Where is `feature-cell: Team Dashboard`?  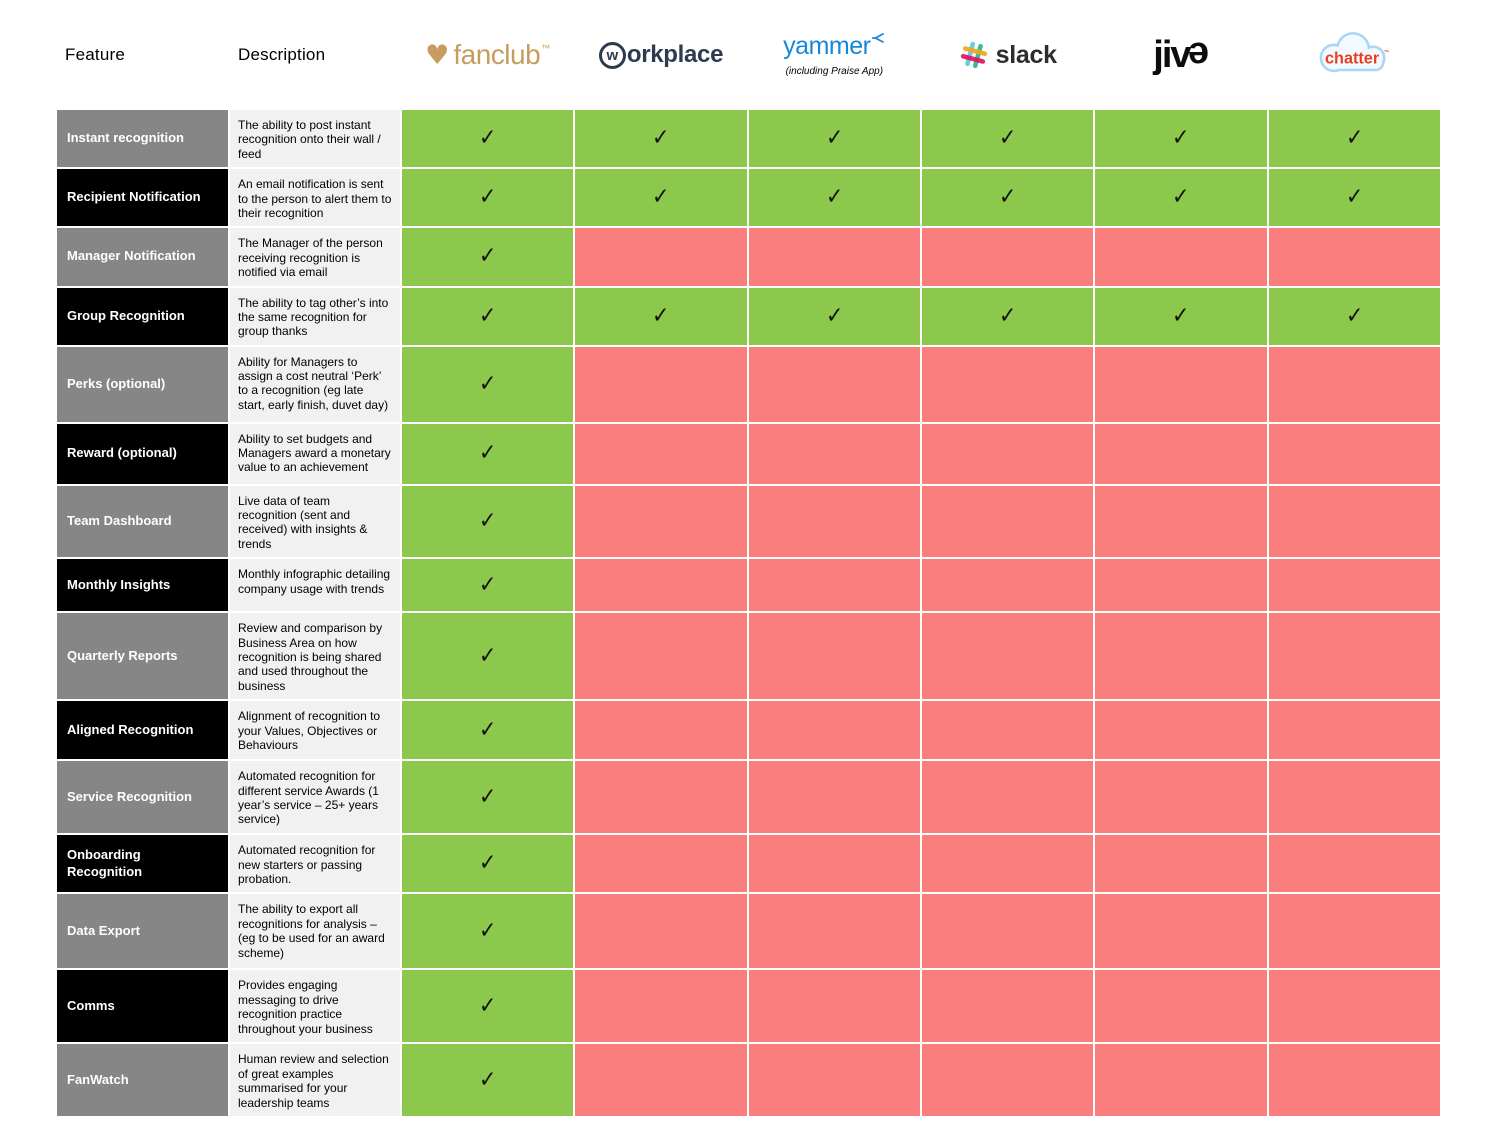
feature-cell: Team Dashboard is located at coordinates (142, 521).